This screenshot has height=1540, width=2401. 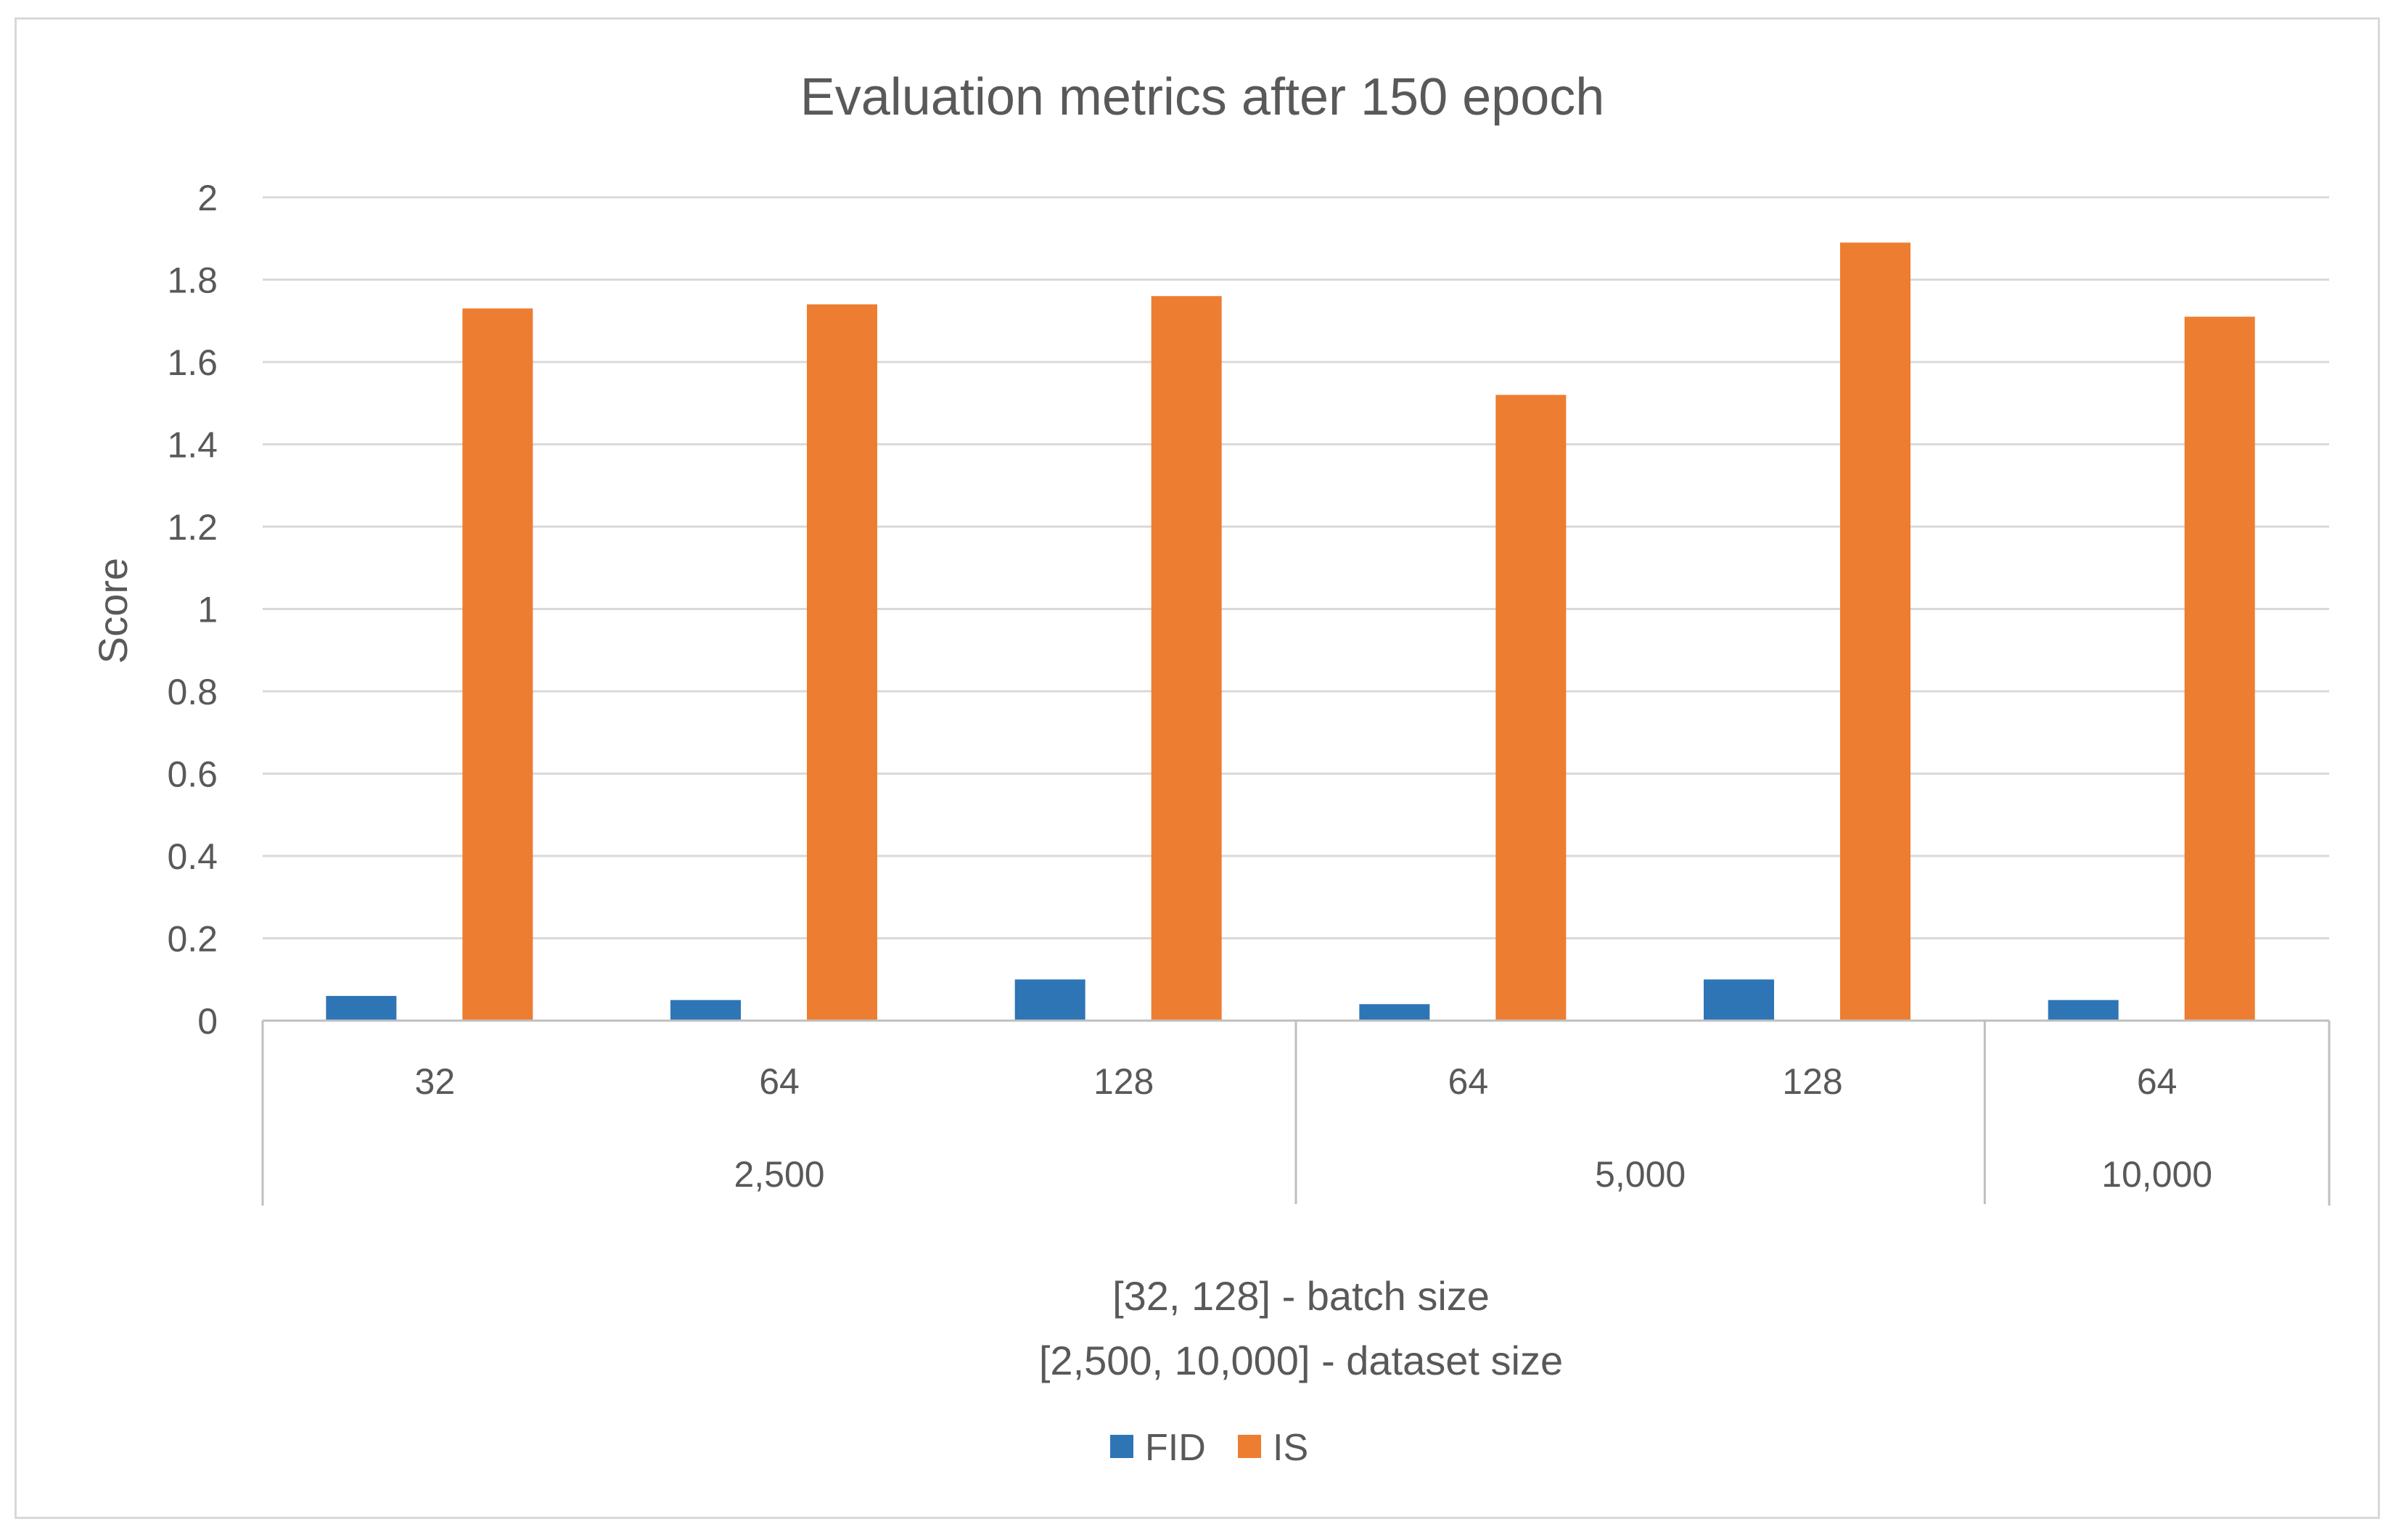 I want to click on legend-label-fid: FID, so click(x=1175, y=1448).